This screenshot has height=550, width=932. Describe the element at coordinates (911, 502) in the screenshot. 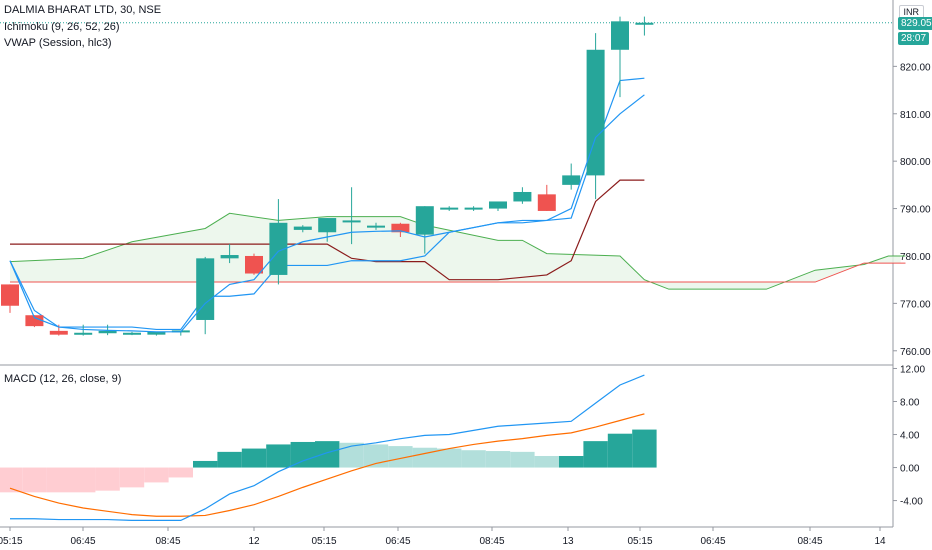

I see `macd-tick-label: -4.00` at that location.